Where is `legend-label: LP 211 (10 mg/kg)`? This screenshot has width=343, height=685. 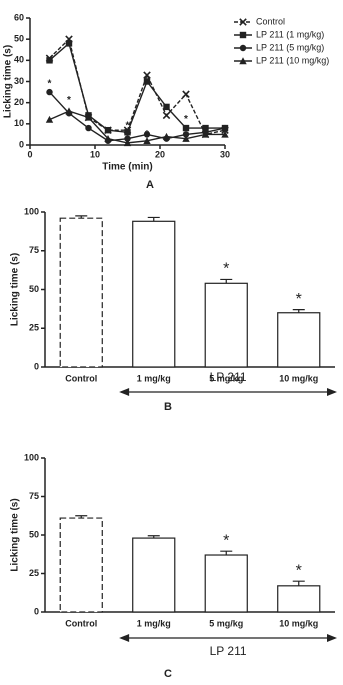 legend-label: LP 211 (10 mg/kg) is located at coordinates (292, 60).